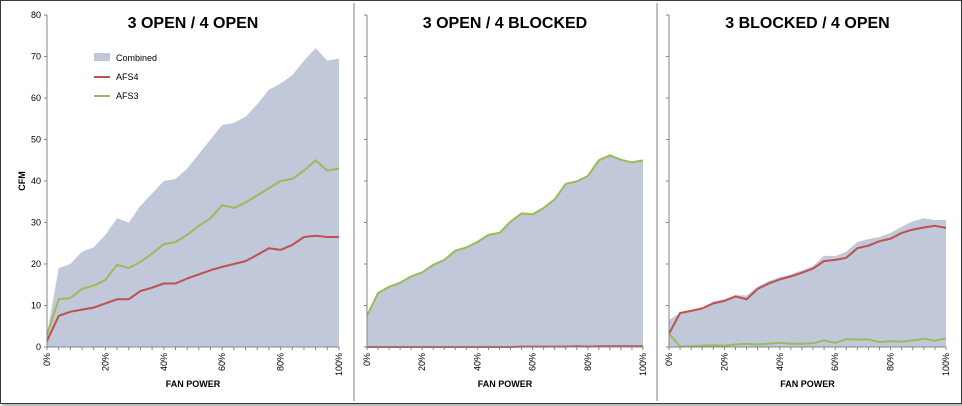 The image size is (962, 406). I want to click on legend-label: Combined, so click(136, 58).